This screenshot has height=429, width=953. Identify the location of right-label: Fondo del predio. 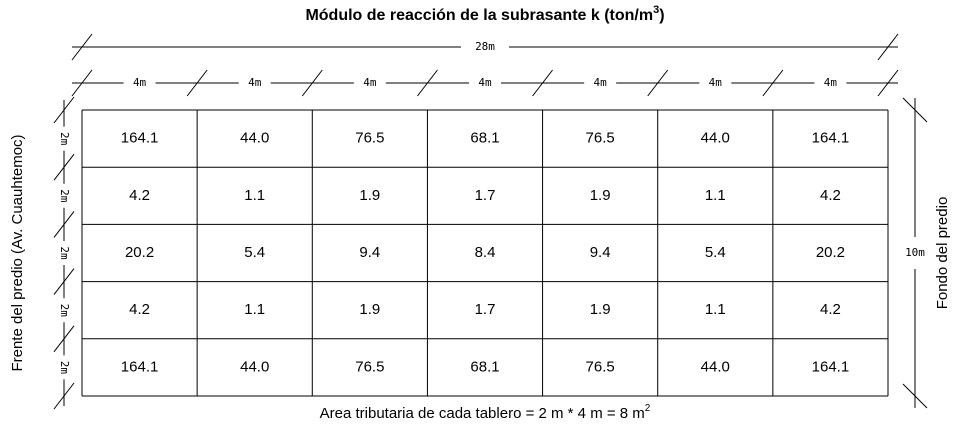
(942, 253).